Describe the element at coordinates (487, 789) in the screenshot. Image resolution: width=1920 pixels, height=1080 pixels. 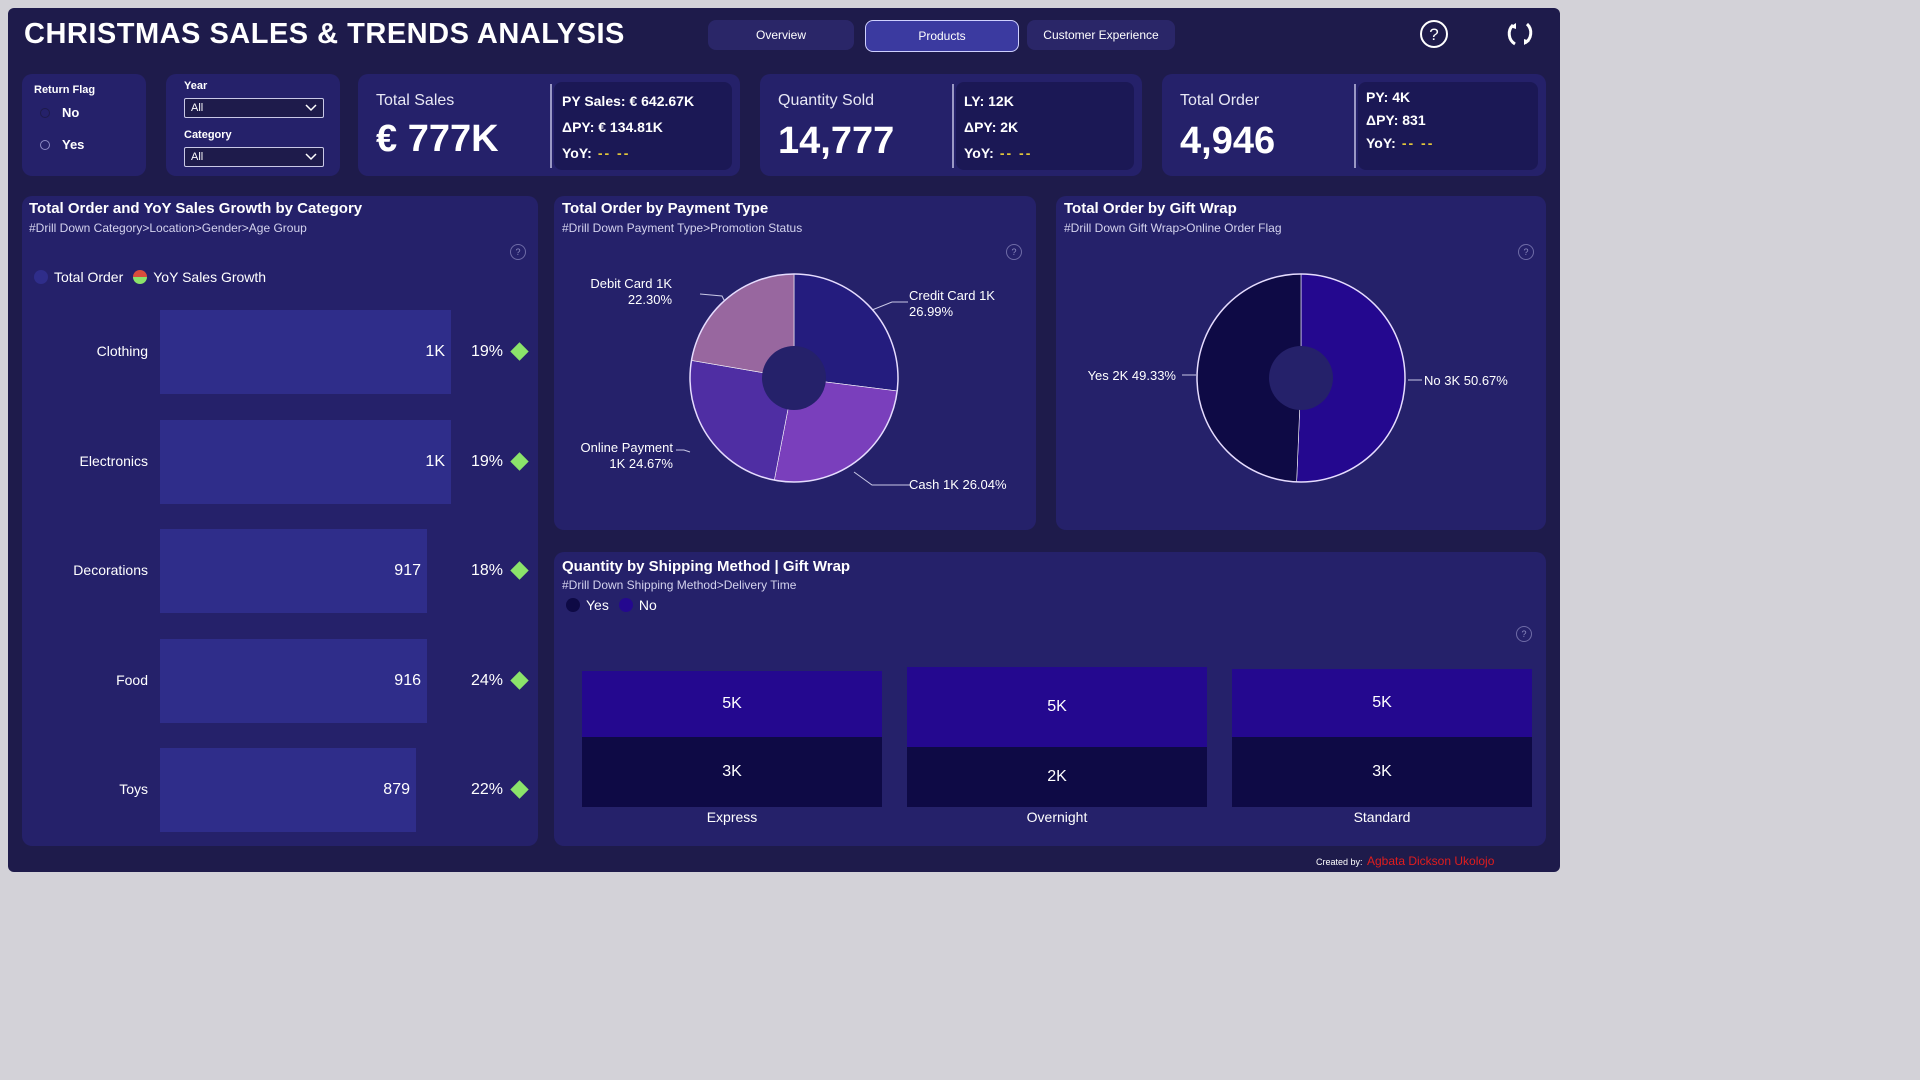
I see `yoy-growth-label: 22%` at that location.